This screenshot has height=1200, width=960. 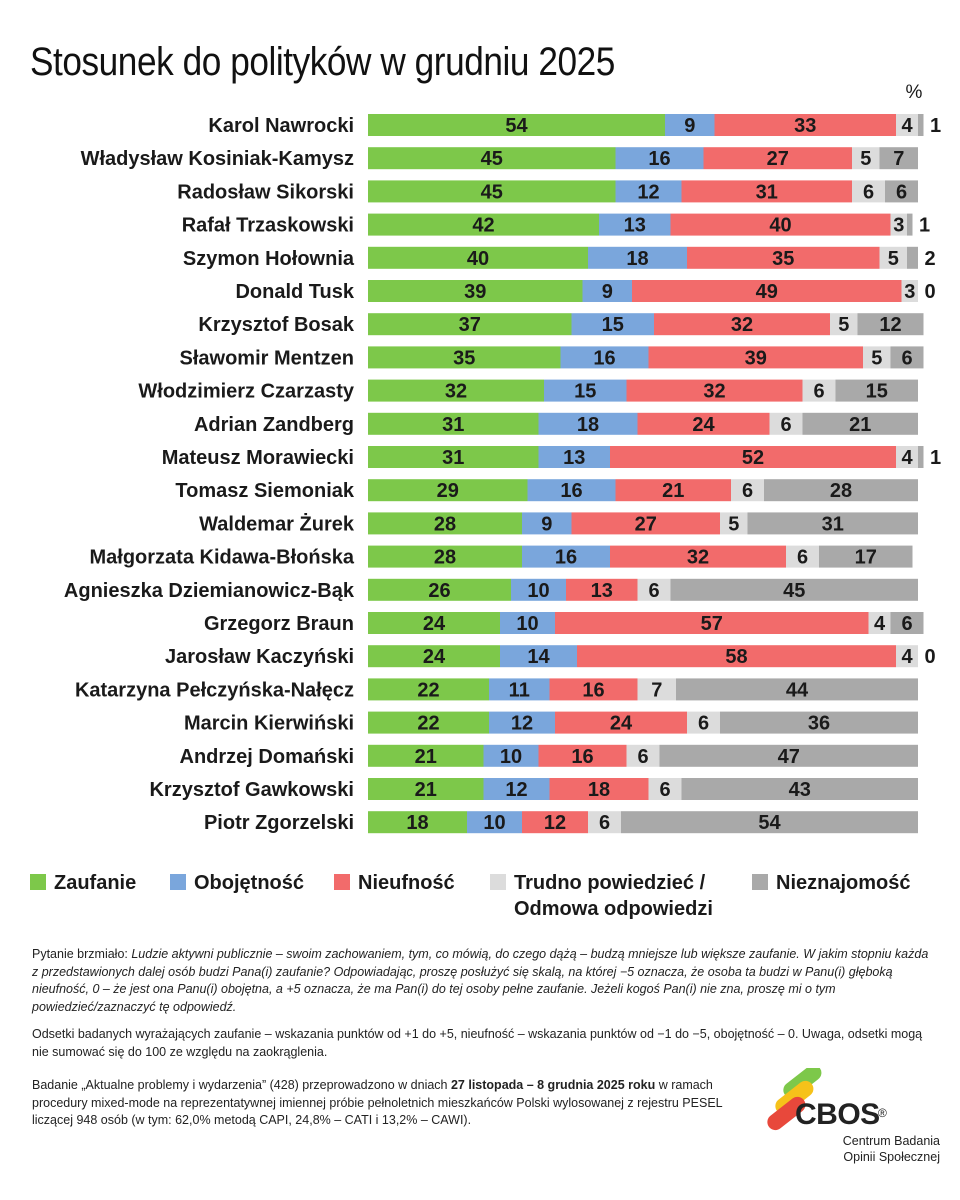 I want to click on cbos-logo-icon, so click(x=794, y=1099).